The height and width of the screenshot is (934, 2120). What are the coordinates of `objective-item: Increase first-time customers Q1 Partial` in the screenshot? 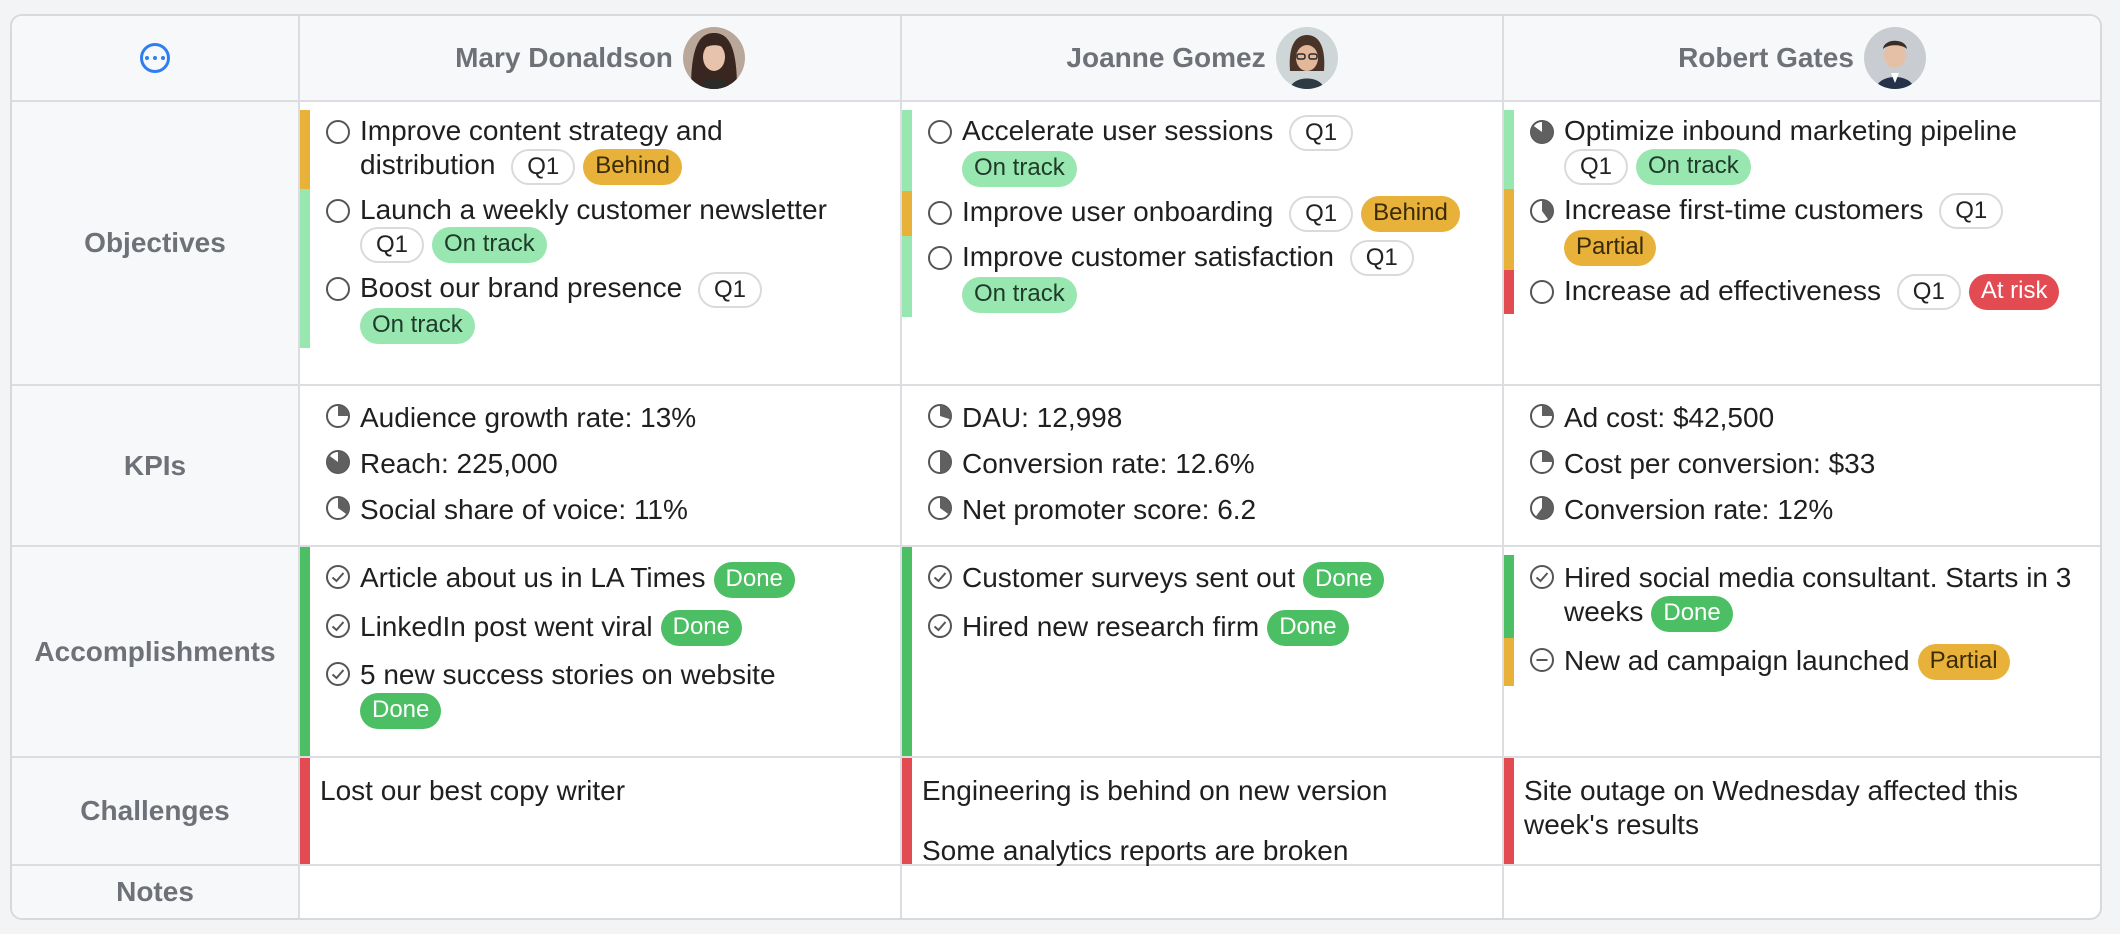 It's located at (1797, 229).